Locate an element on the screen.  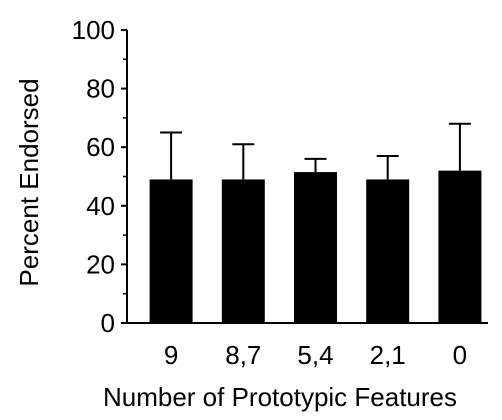
x-axis: 9 8,7 5,4 2,1 0 is located at coordinates (307, 346).